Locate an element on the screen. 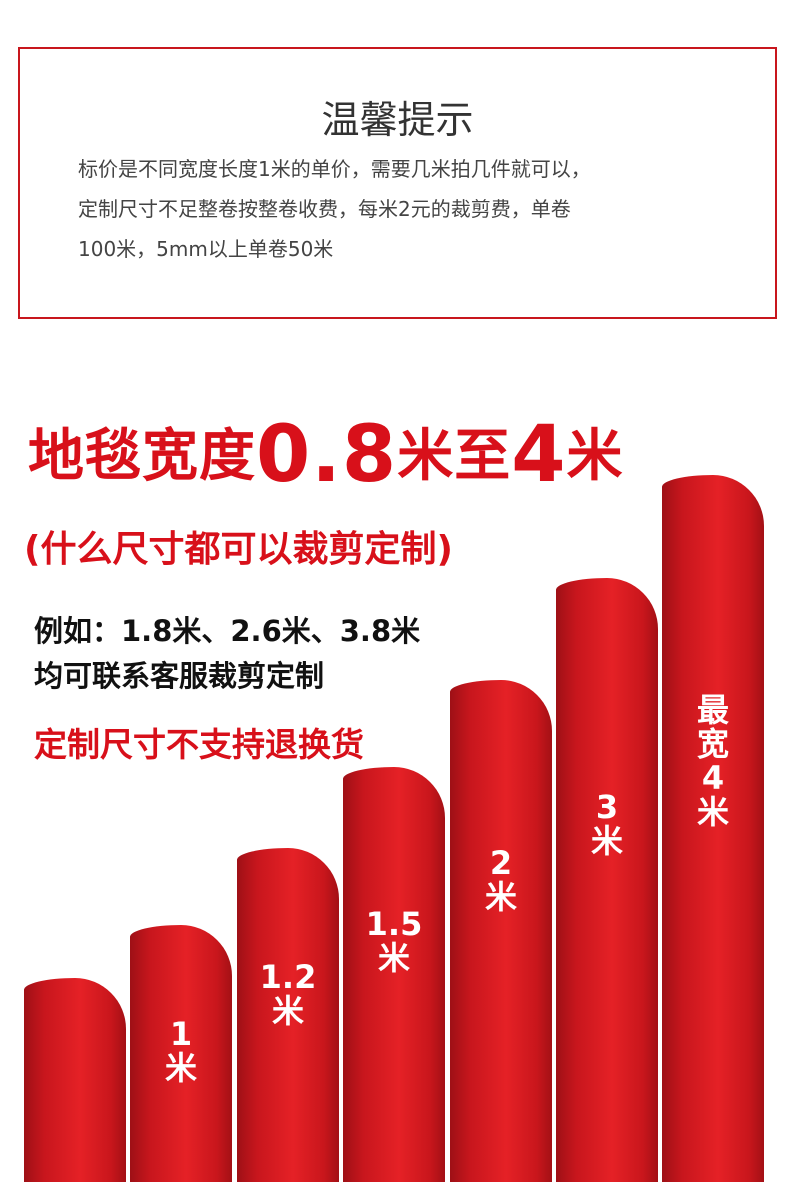  roll-label: 1.2 米 is located at coordinates (288, 994).